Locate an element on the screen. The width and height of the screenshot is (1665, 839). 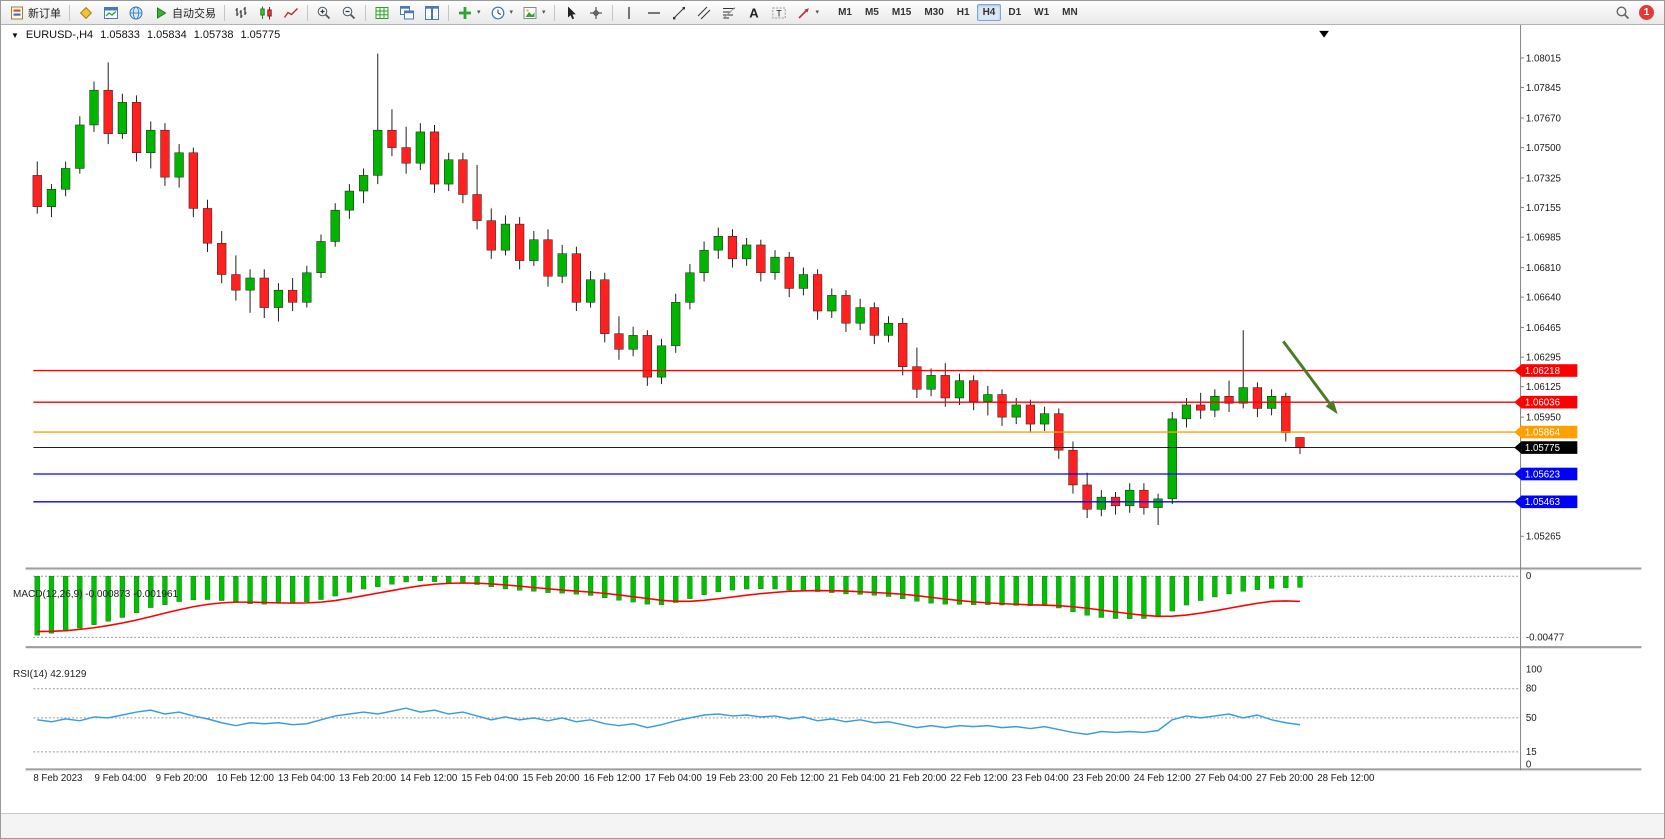
text-label-tool-button: T is located at coordinates (779, 13).